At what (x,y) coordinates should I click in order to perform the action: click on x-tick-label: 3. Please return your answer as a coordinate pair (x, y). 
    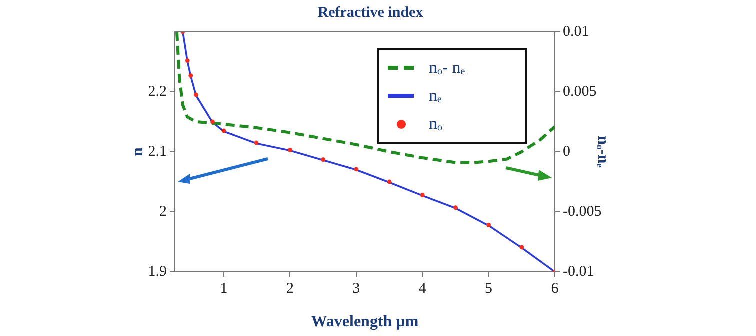
    Looking at the image, I should click on (356, 288).